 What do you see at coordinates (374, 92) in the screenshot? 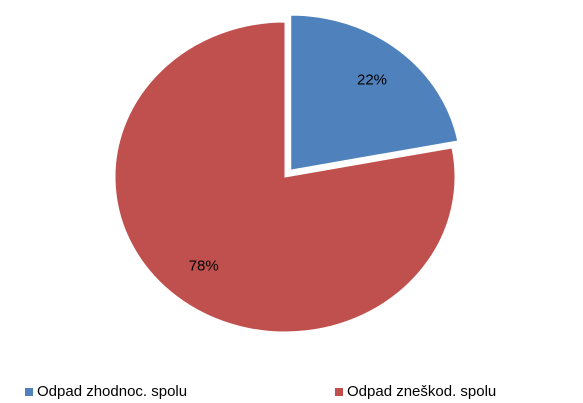
I see `pie-slice` at bounding box center [374, 92].